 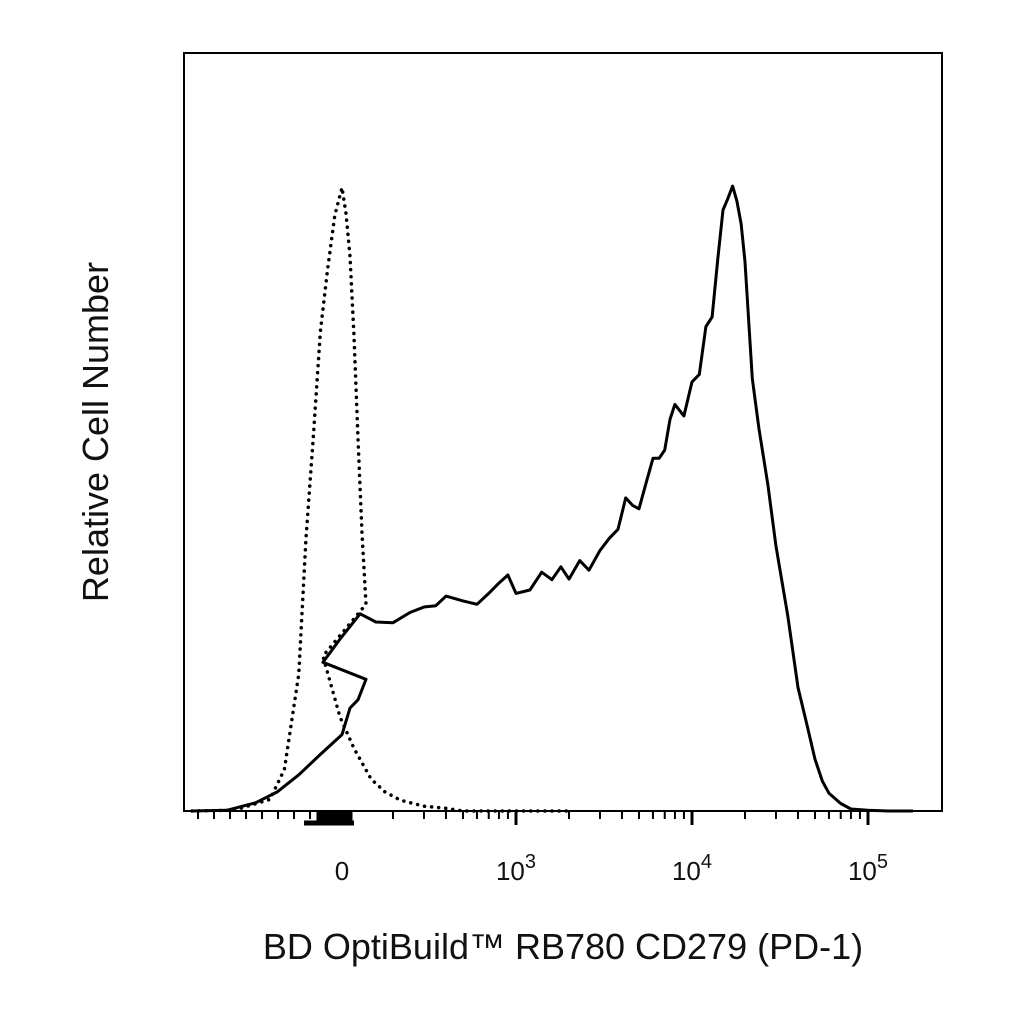 What do you see at coordinates (533, 818) in the screenshot?
I see `x-axis-ticks` at bounding box center [533, 818].